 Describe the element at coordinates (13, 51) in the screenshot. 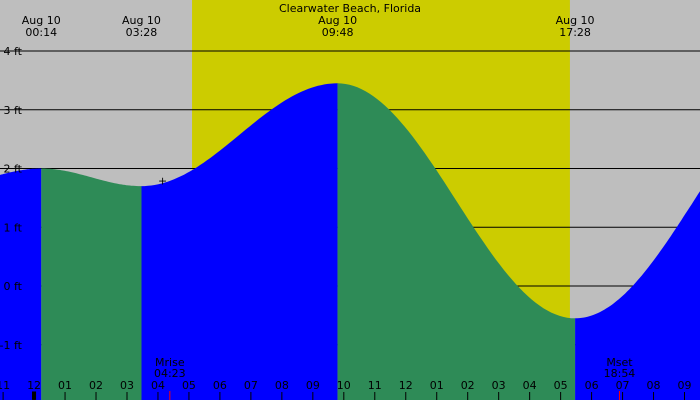

I see `y-tick-label: 4 ft` at that location.